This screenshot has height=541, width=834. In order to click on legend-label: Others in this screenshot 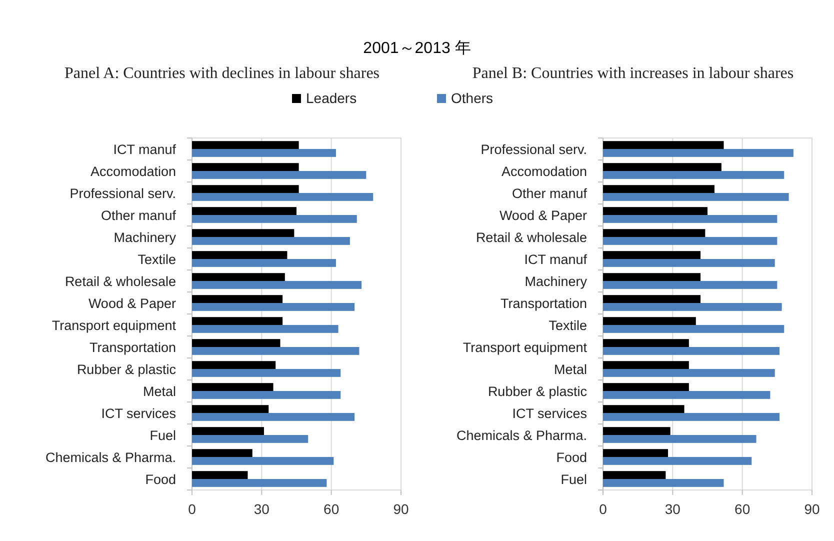, I will do `click(472, 98)`.